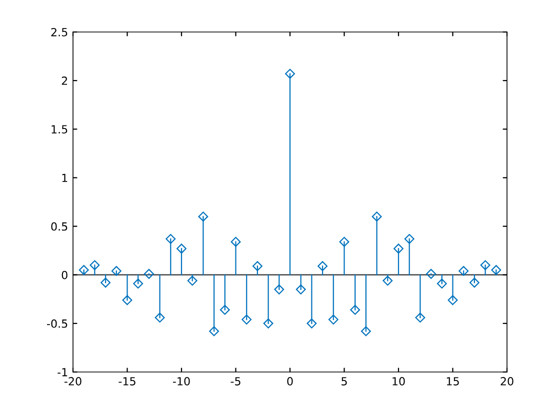 This screenshot has height=420, width=560. What do you see at coordinates (65, 80) in the screenshot?
I see `y-tick-label: 2` at bounding box center [65, 80].